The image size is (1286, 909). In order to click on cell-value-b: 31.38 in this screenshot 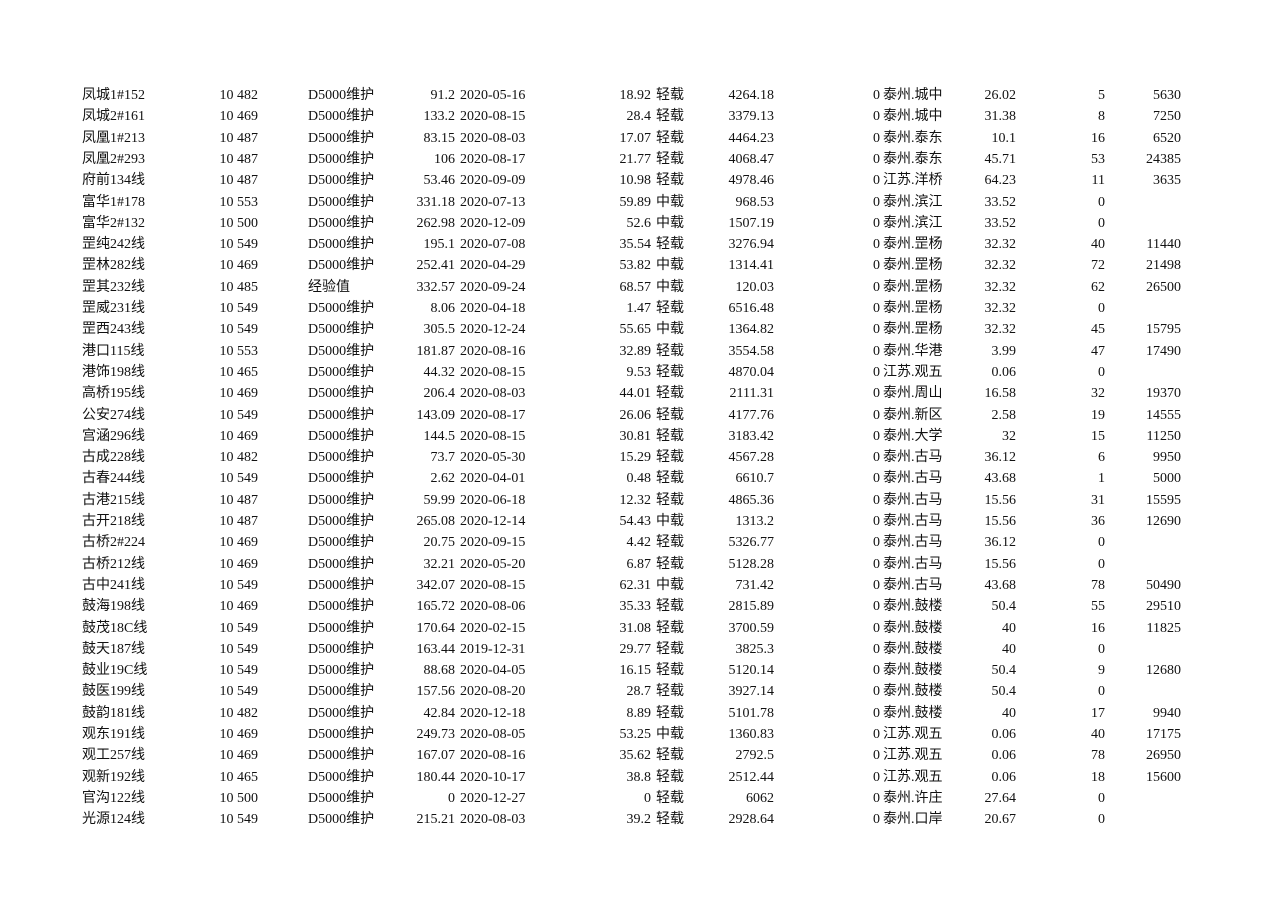, I will do `click(1000, 117)`.